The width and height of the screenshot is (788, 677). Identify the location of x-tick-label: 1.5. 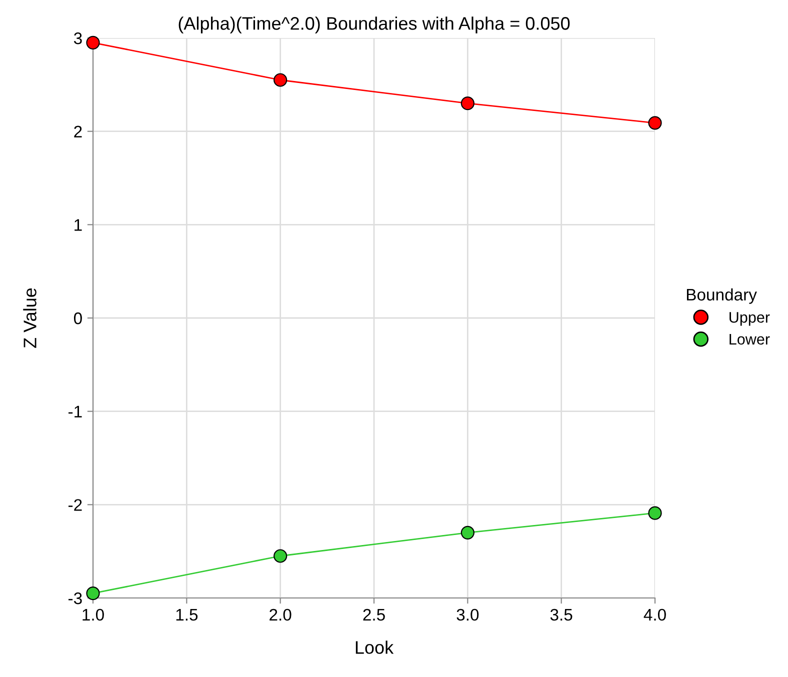
(187, 615).